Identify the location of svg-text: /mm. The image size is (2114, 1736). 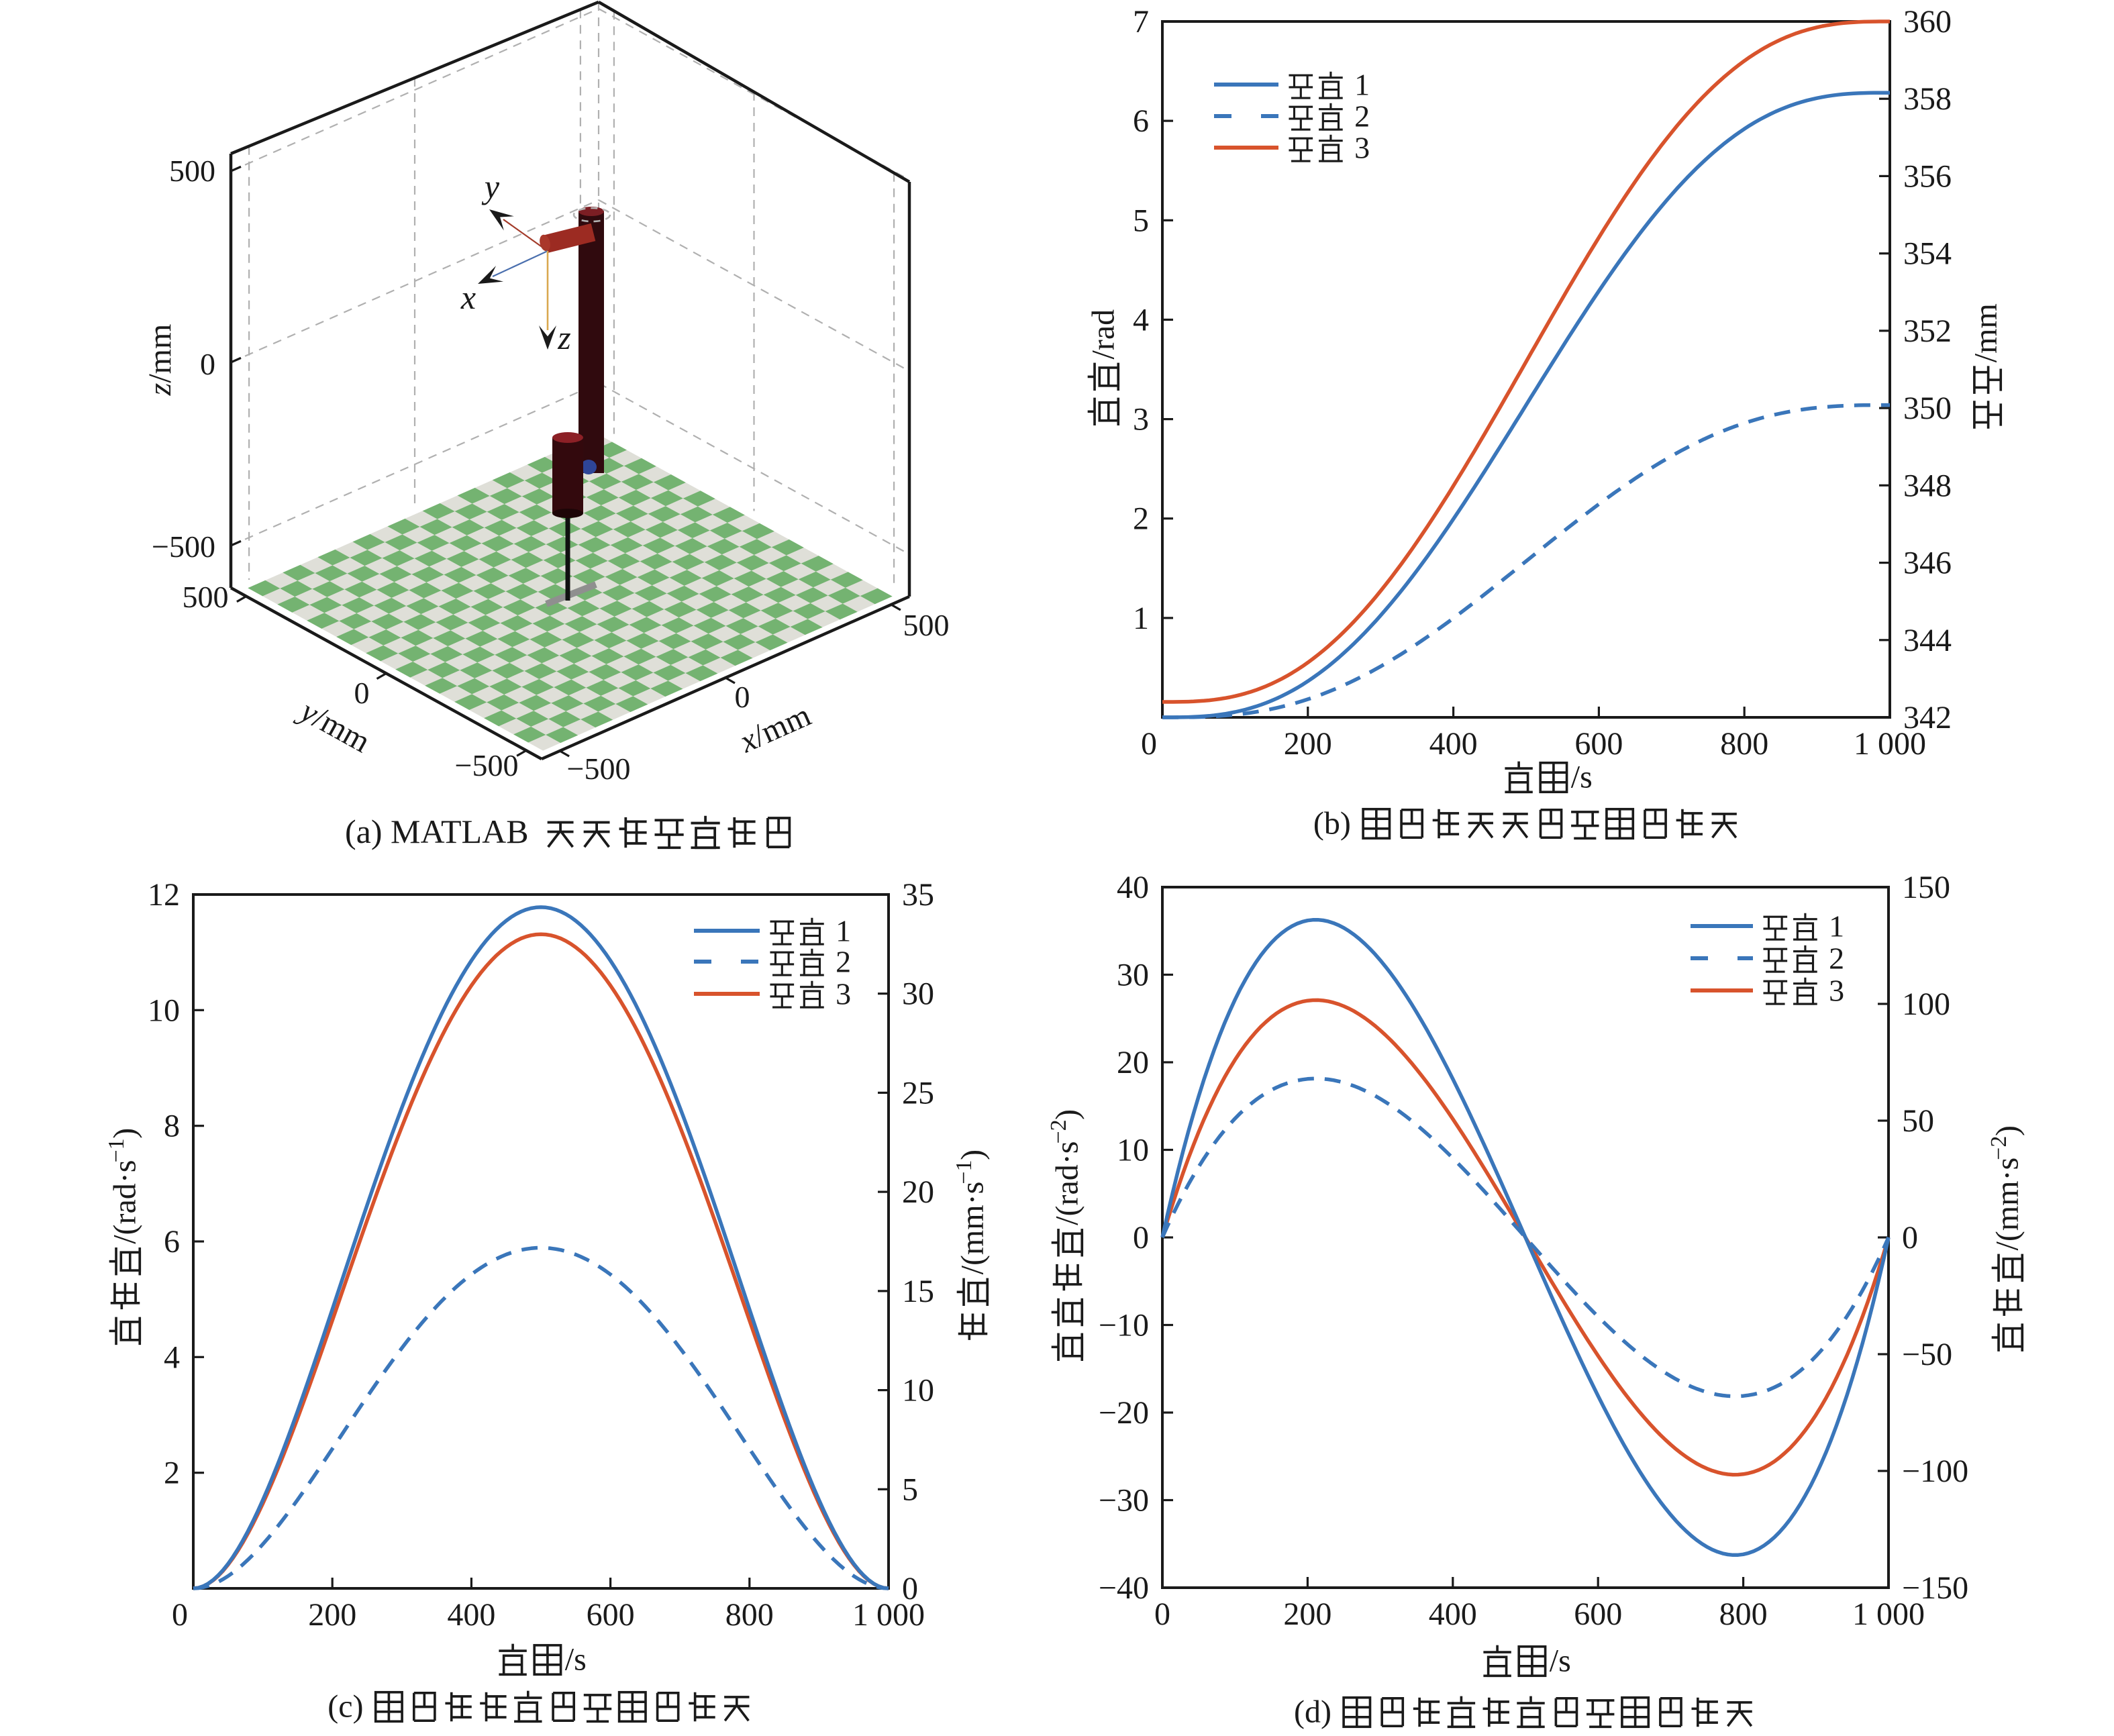
(1986, 332).